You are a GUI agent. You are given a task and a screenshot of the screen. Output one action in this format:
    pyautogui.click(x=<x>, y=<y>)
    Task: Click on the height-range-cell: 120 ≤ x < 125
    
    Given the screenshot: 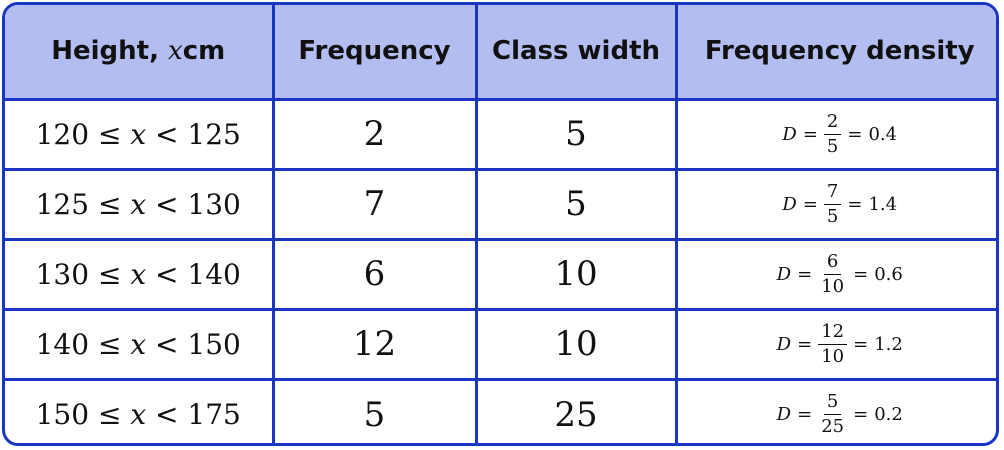 What is the action you would take?
    pyautogui.click(x=140, y=134)
    